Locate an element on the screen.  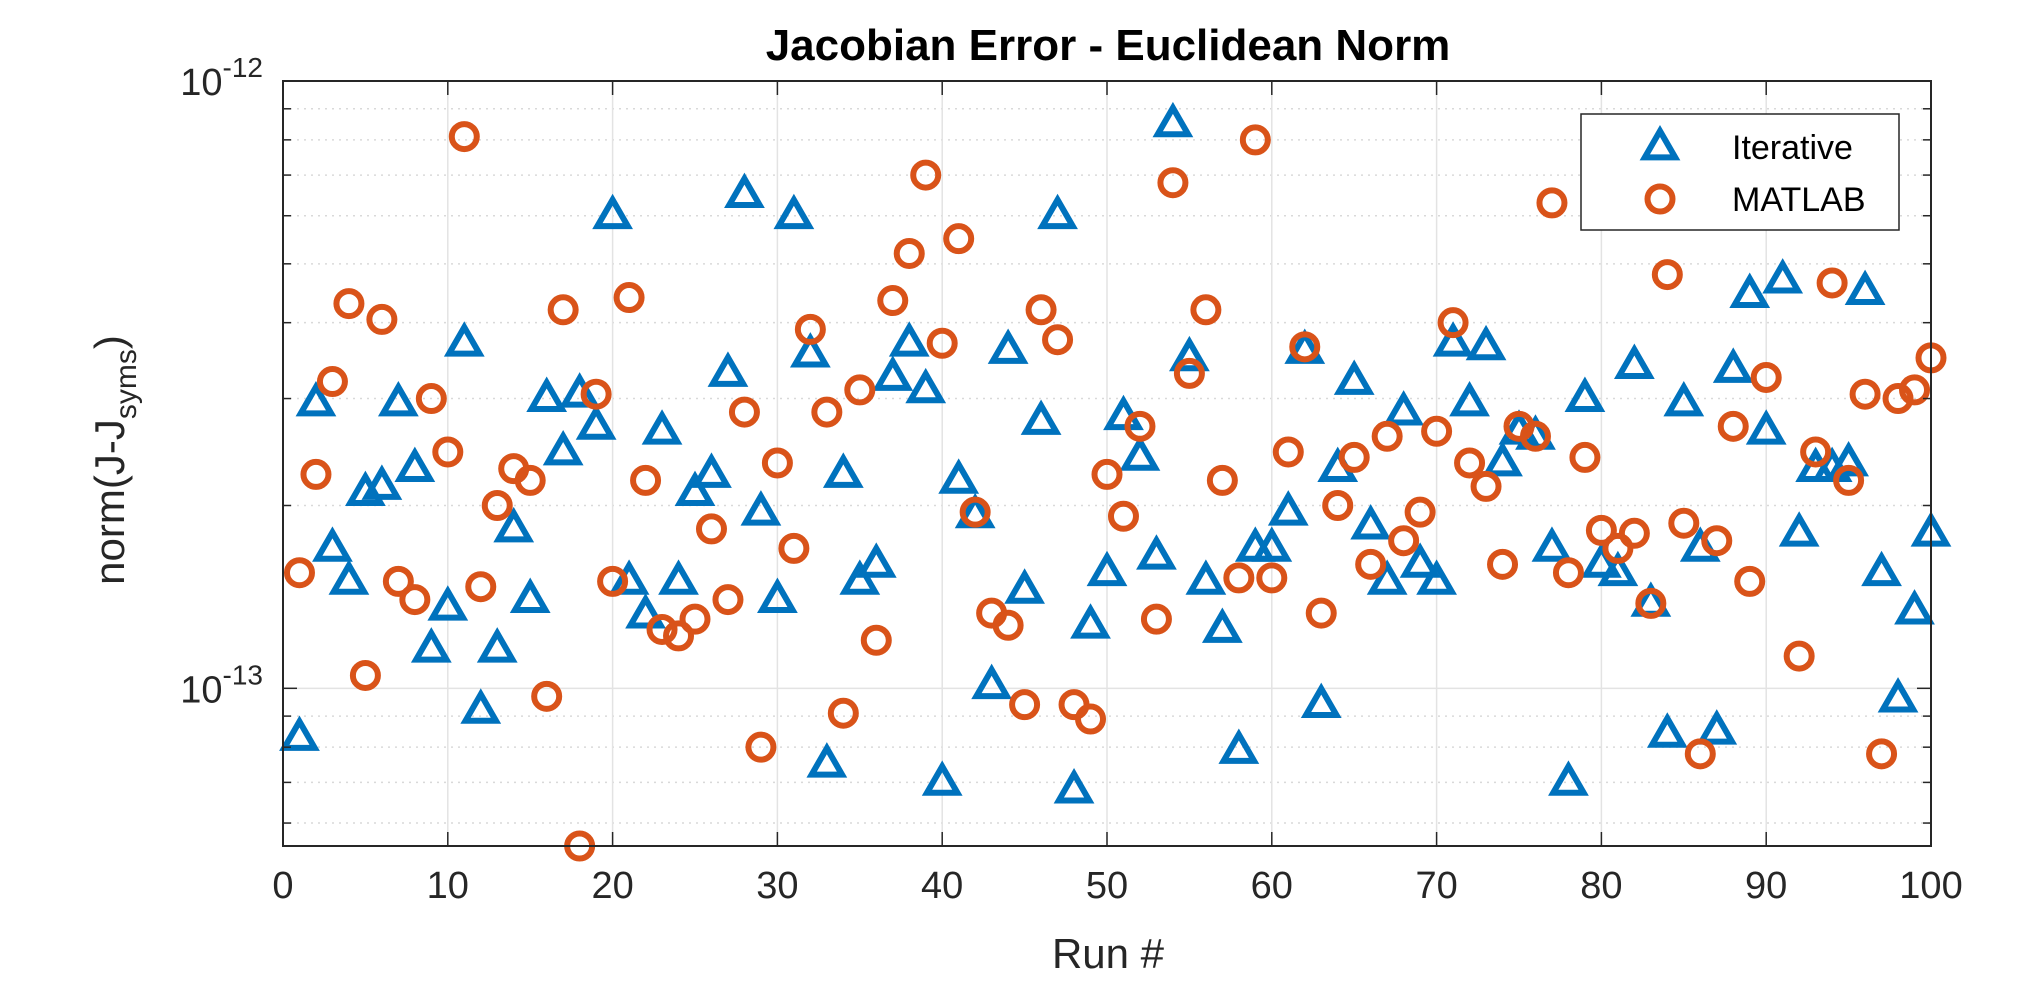
x-tick-label: 0 is located at coordinates (282, 886).